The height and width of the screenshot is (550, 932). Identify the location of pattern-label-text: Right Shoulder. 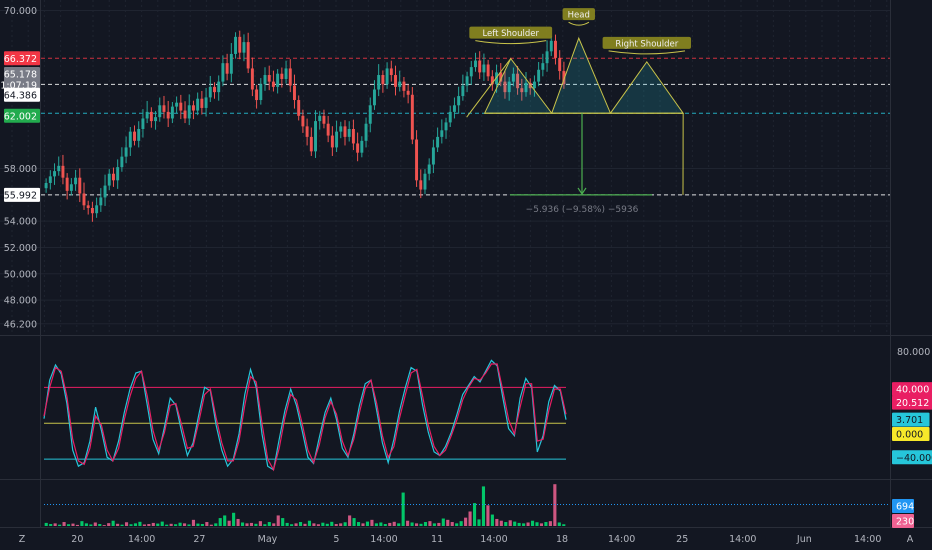
(646, 44).